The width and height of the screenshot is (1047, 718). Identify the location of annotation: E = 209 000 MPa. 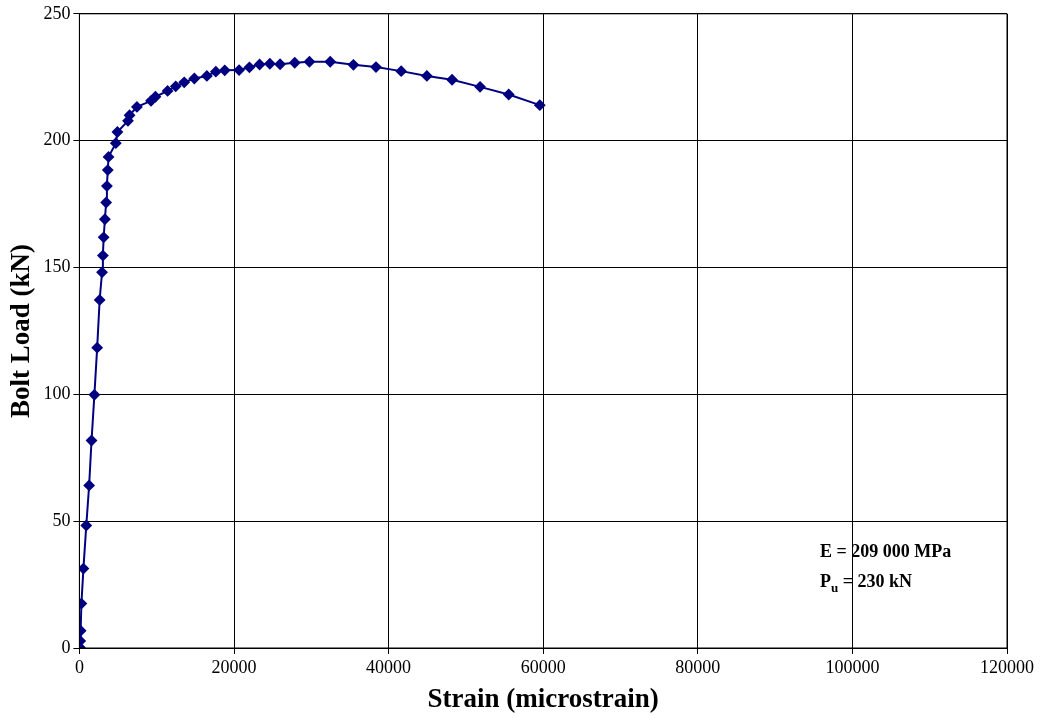
(886, 551).